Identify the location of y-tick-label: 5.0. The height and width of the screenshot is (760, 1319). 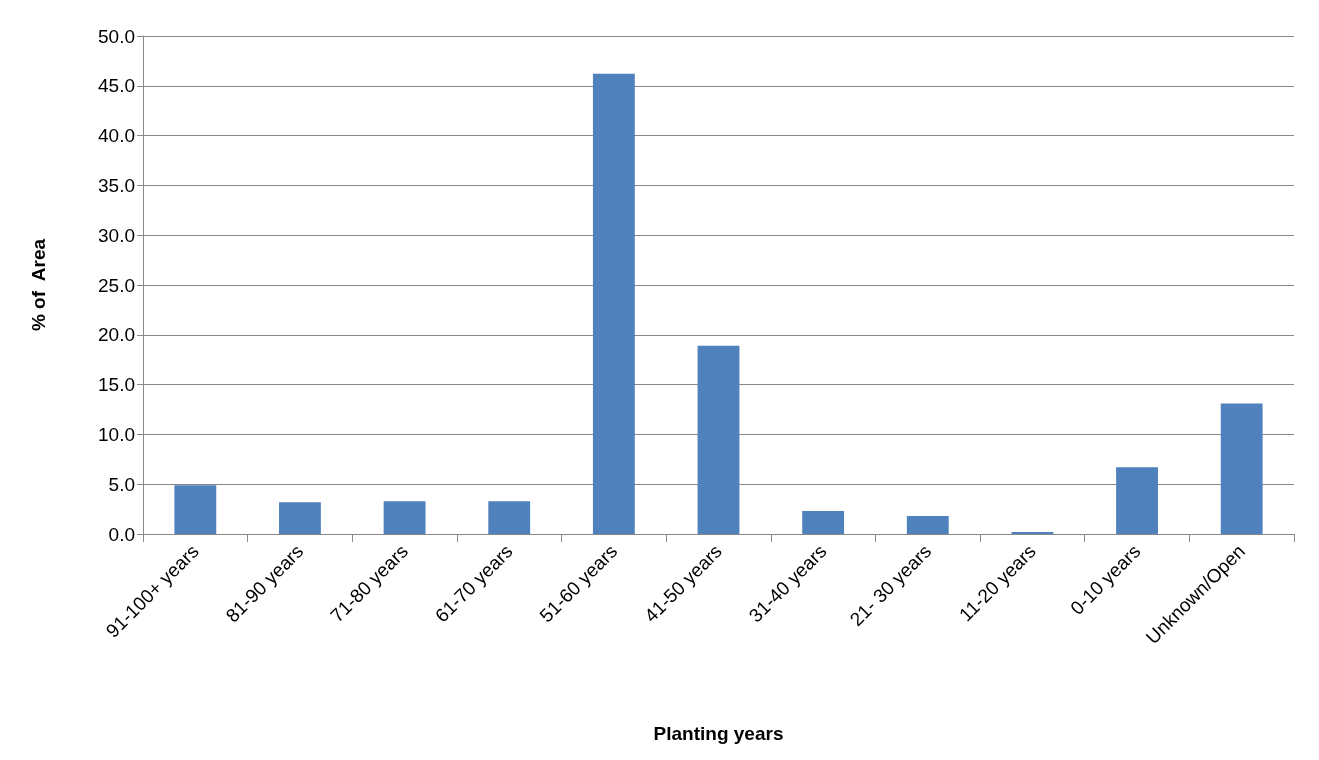
(121, 484).